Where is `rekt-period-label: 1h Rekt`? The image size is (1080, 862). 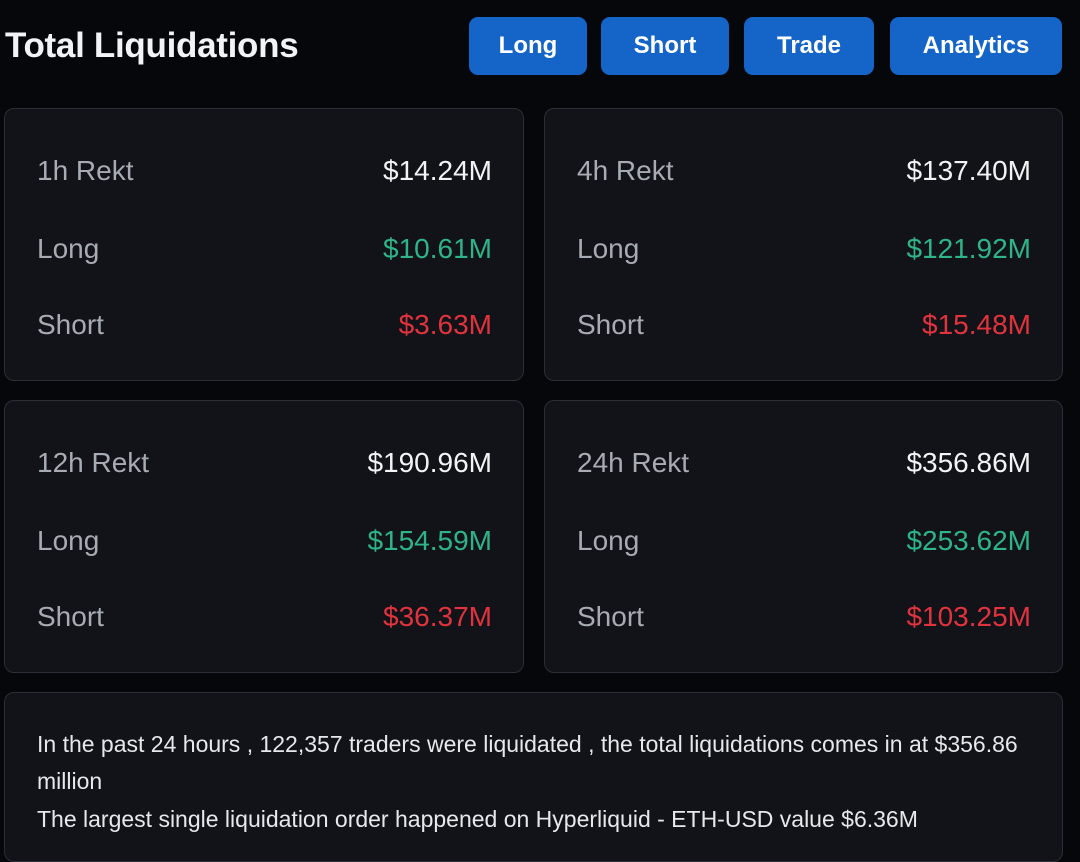 rekt-period-label: 1h Rekt is located at coordinates (85, 170).